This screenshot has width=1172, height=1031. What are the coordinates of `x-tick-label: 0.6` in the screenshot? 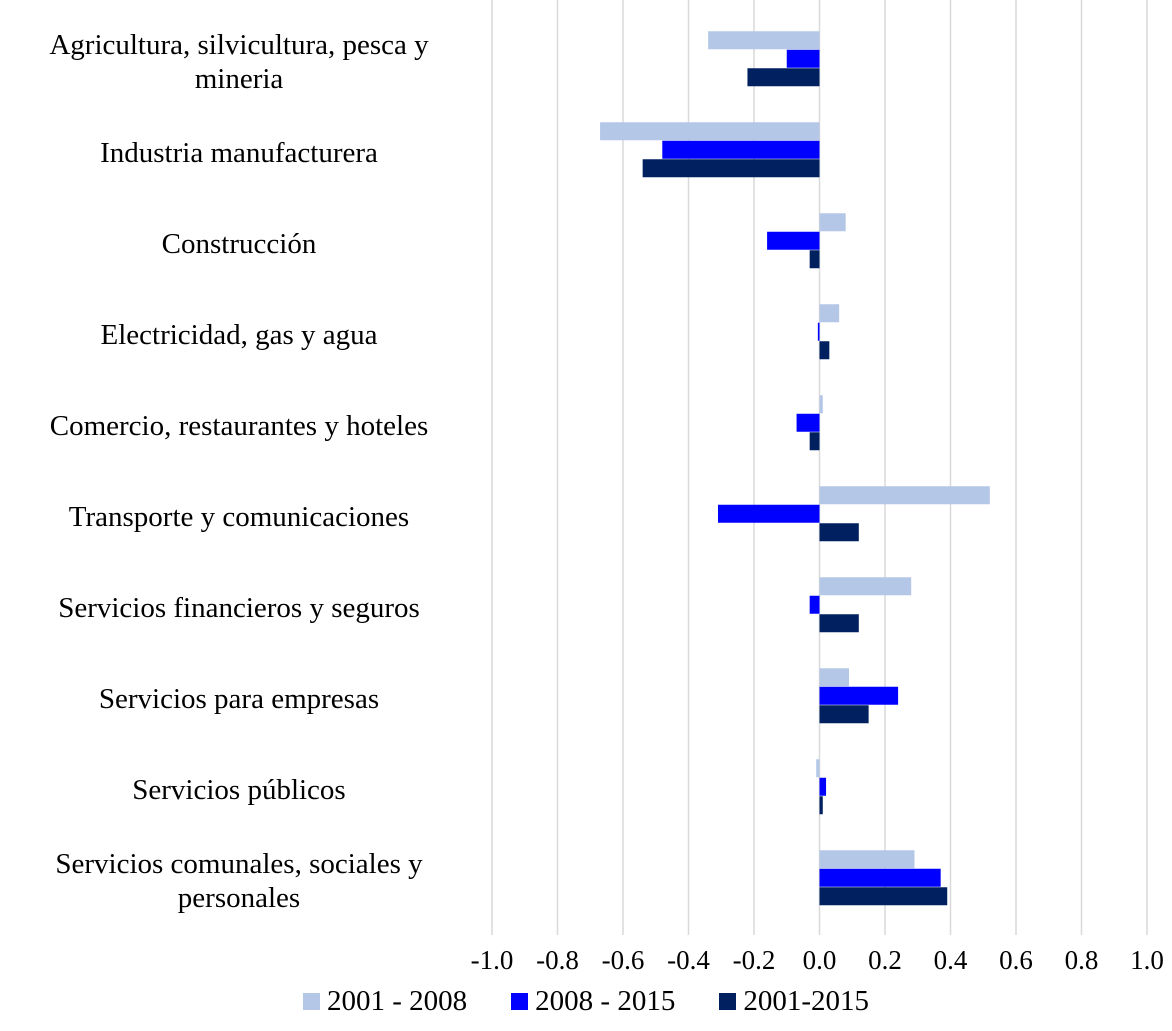 It's located at (1016, 960).